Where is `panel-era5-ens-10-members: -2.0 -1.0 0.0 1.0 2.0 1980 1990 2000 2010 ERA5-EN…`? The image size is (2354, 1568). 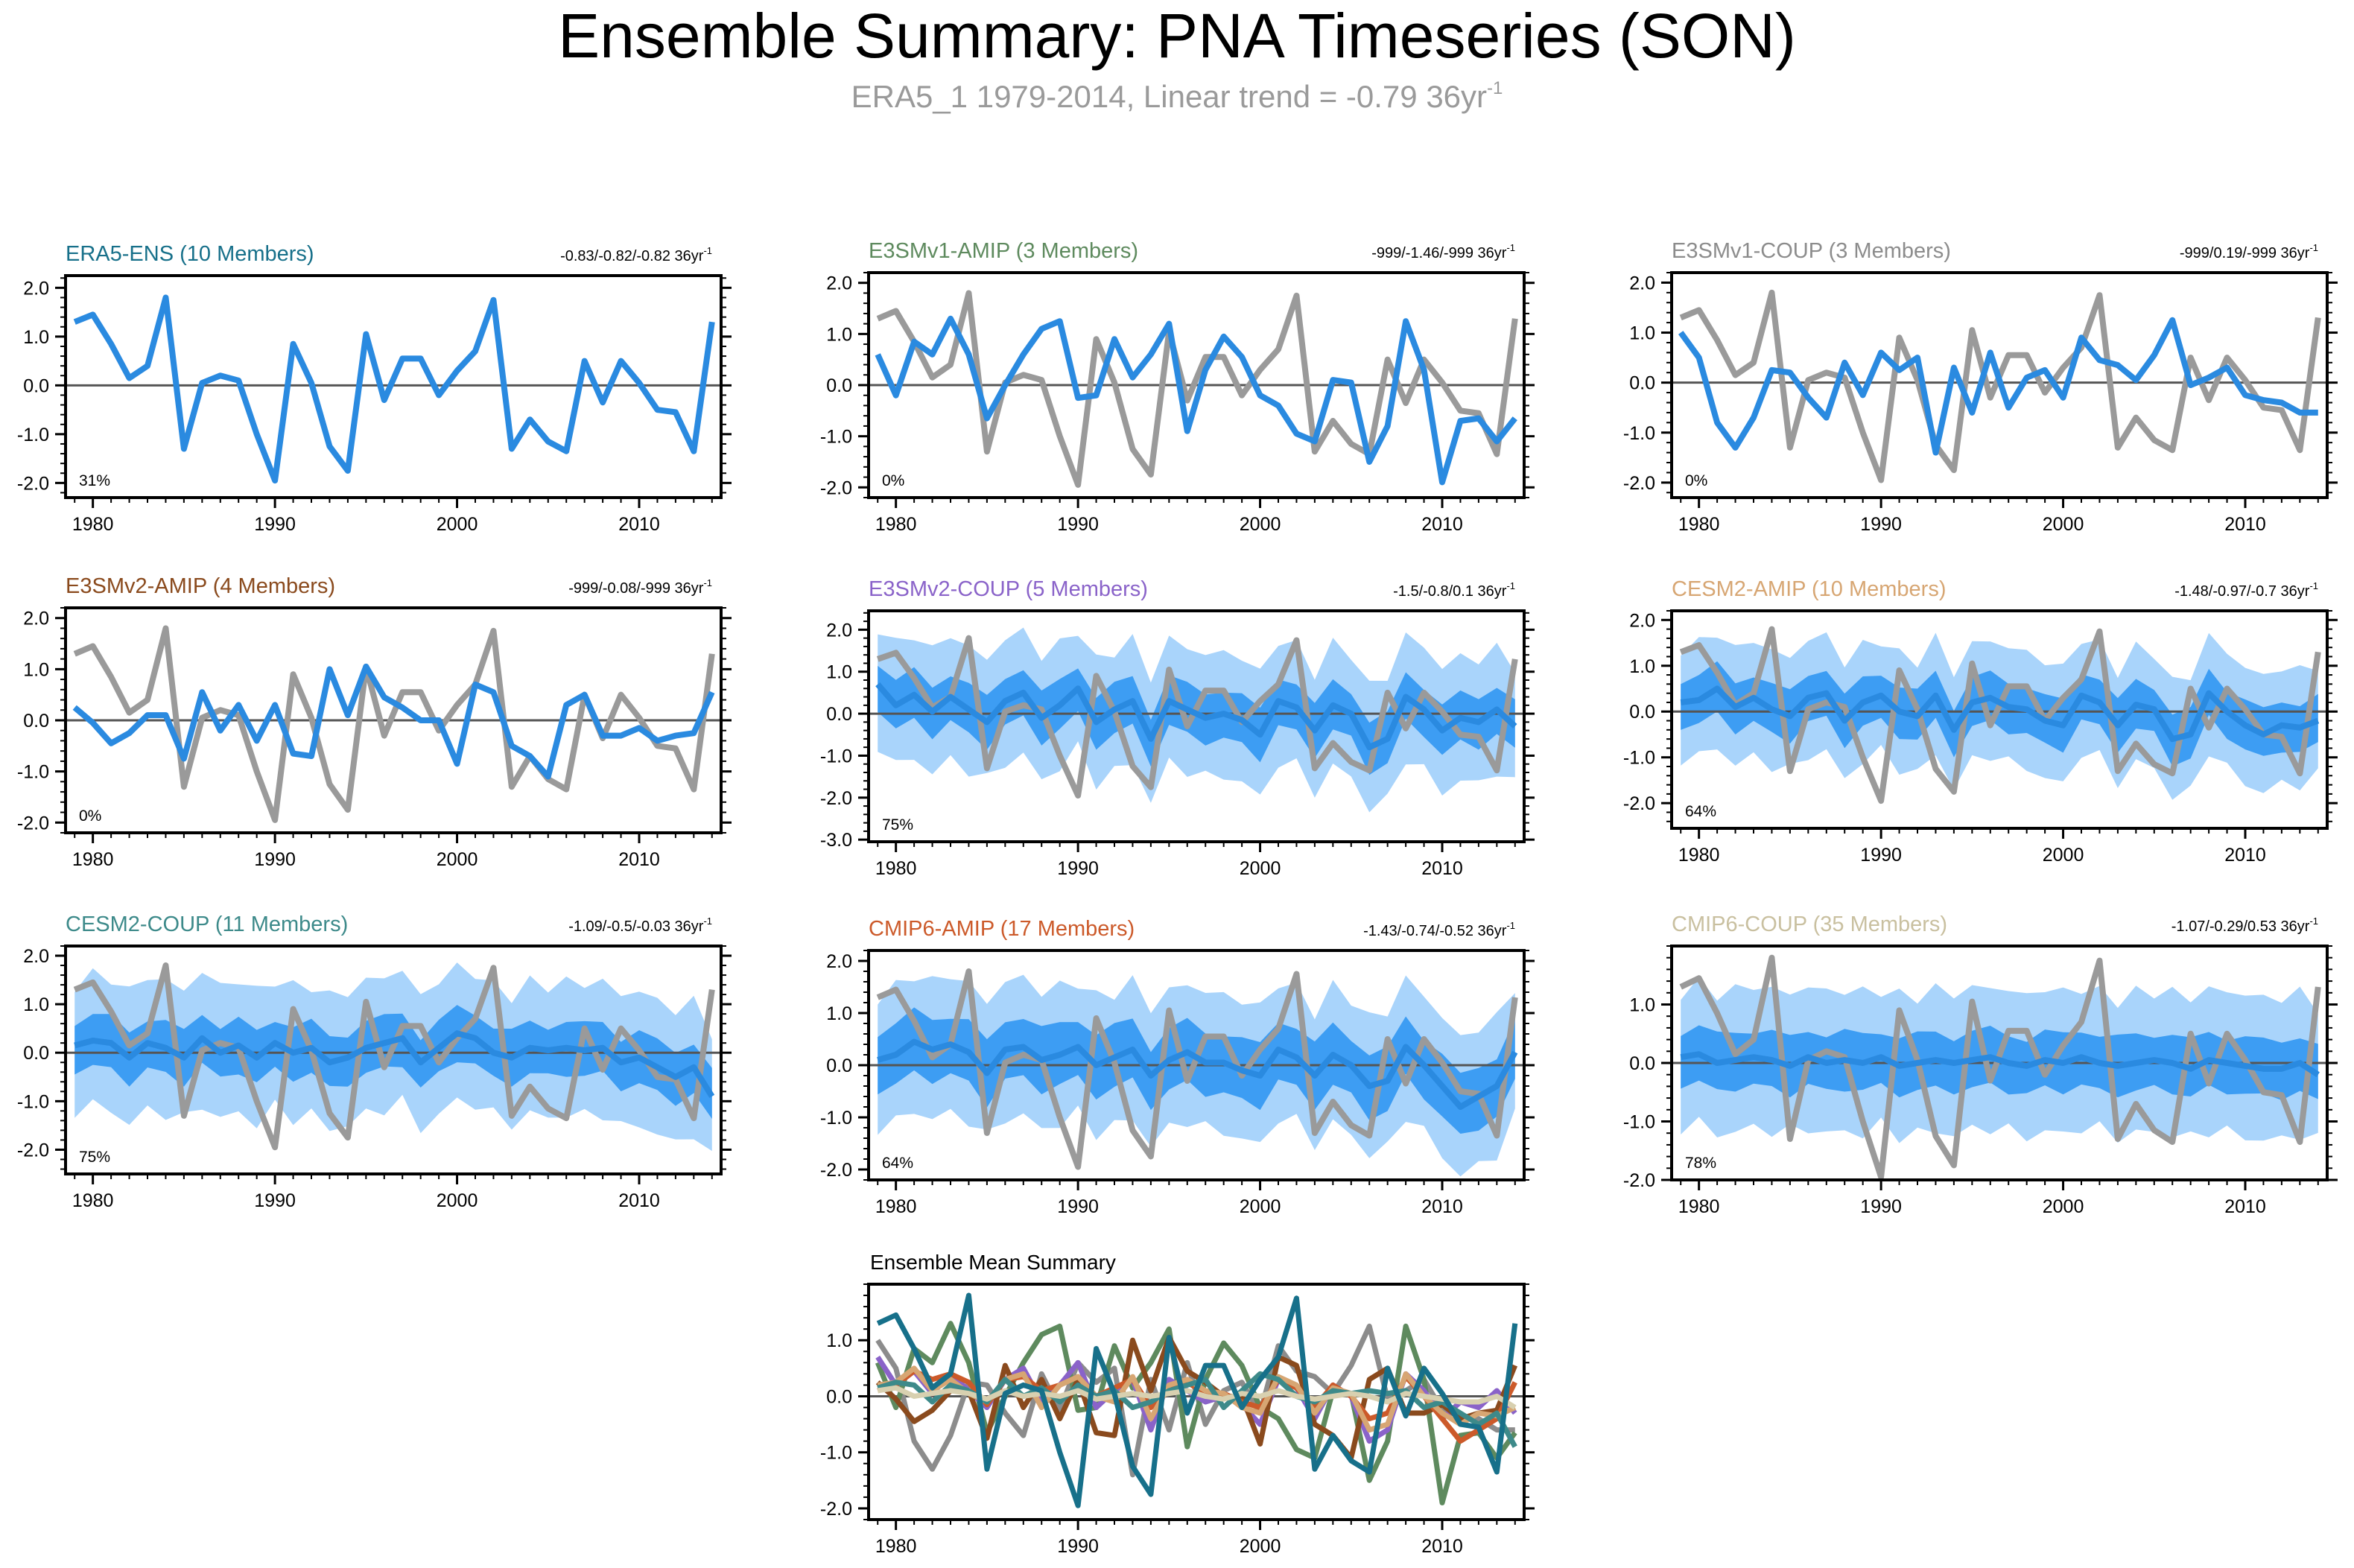
panel-era5-ens-10-members: -2.0 -1.0 0.0 1.0 2.0 1980 1990 2000 2010 ERA5-EN… is located at coordinates (374, 389).